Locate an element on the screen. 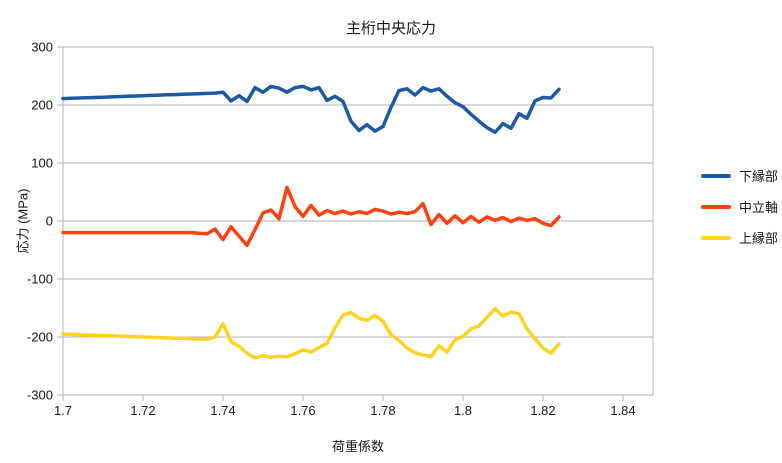 The image size is (782, 463). x-axis-title: 荷重係数 is located at coordinates (357, 446).